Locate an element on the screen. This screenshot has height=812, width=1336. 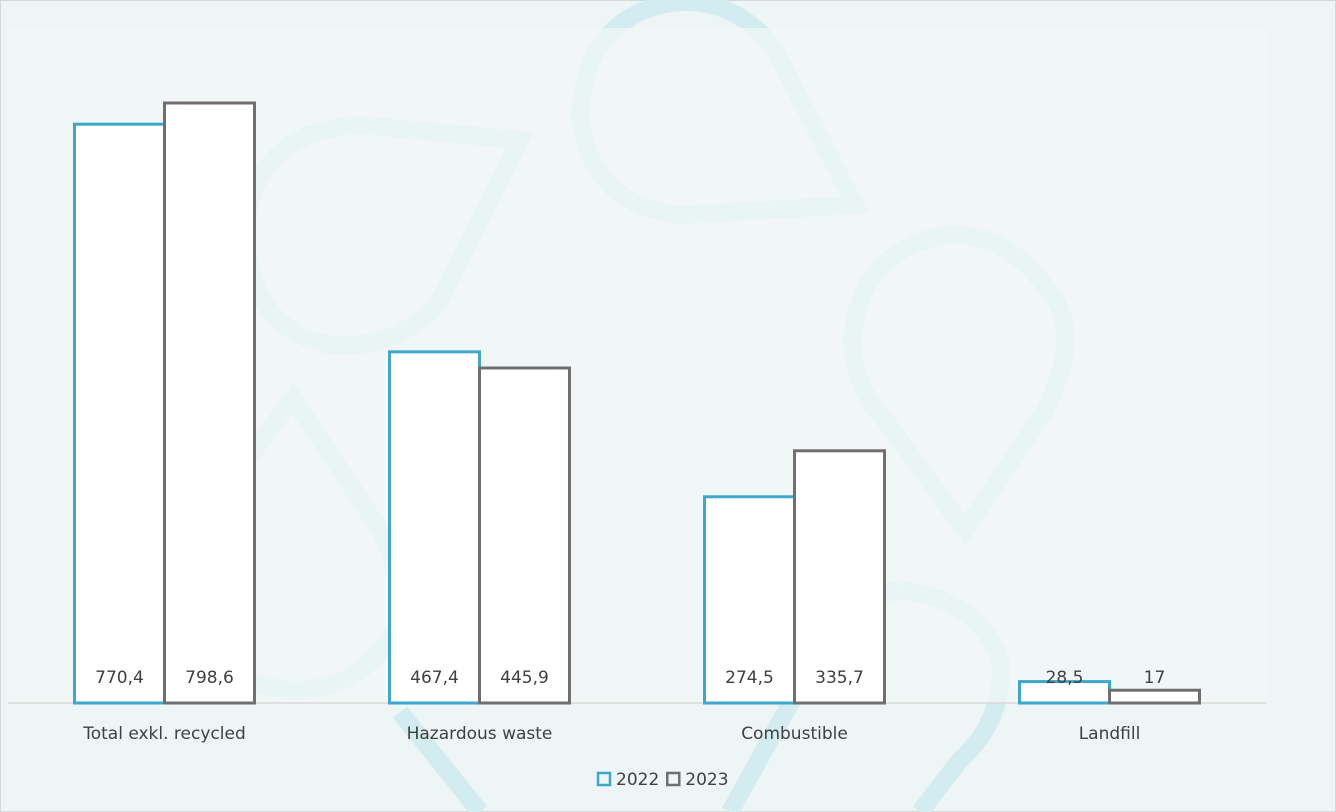
x-tick-label: Combustible is located at coordinates (794, 734).